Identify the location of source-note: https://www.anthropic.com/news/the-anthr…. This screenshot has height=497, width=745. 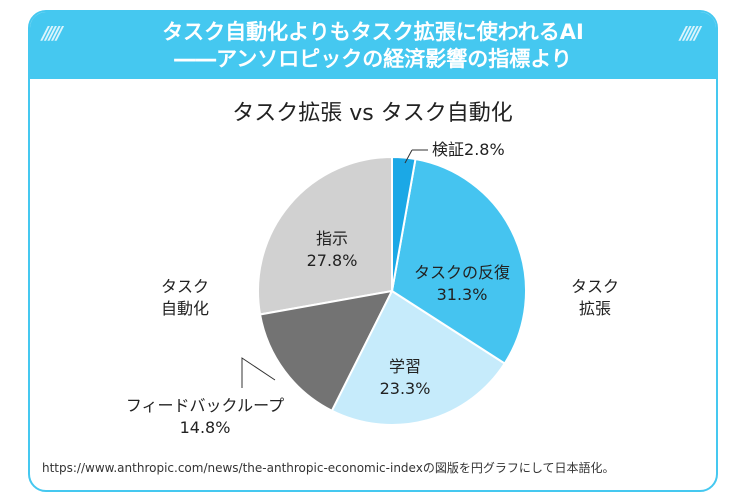
(328, 468).